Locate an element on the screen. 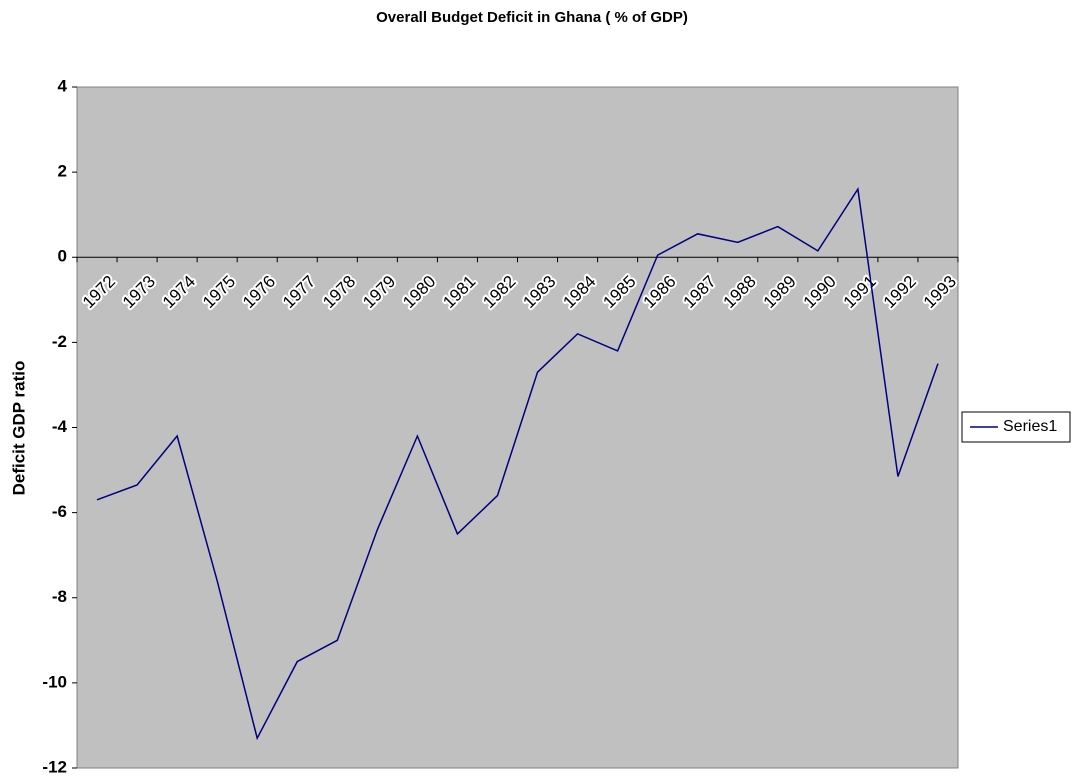 The height and width of the screenshot is (782, 1073). y-tick-label: 2 is located at coordinates (62, 171).